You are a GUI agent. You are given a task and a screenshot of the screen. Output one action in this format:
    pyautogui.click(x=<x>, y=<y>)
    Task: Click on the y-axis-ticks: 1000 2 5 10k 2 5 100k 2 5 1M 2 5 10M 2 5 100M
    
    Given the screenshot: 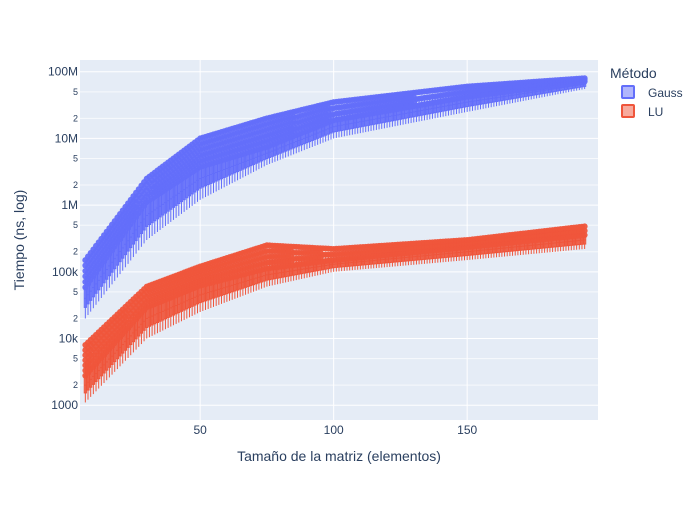 What is the action you would take?
    pyautogui.click(x=63, y=238)
    